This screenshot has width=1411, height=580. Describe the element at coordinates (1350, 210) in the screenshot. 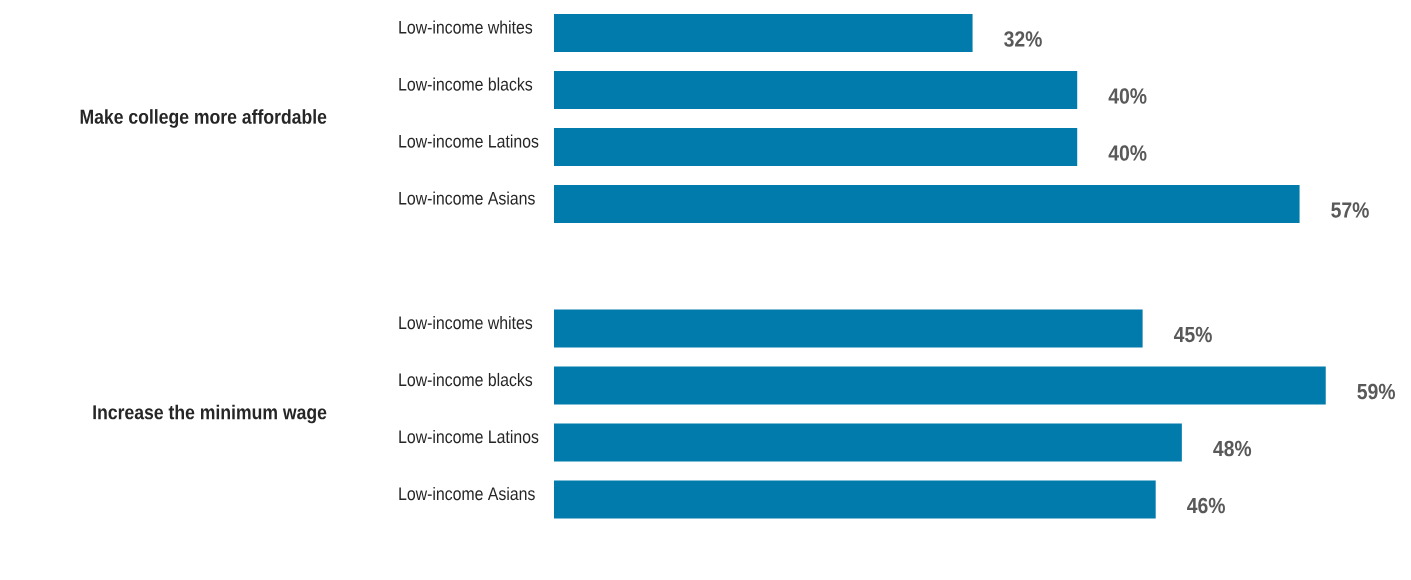

I see `data-label: 57%` at that location.